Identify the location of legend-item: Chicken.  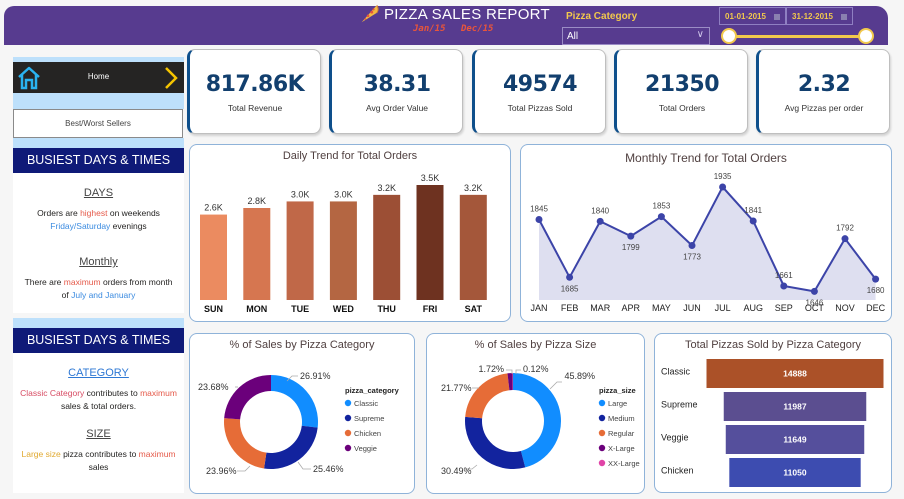
(367, 433).